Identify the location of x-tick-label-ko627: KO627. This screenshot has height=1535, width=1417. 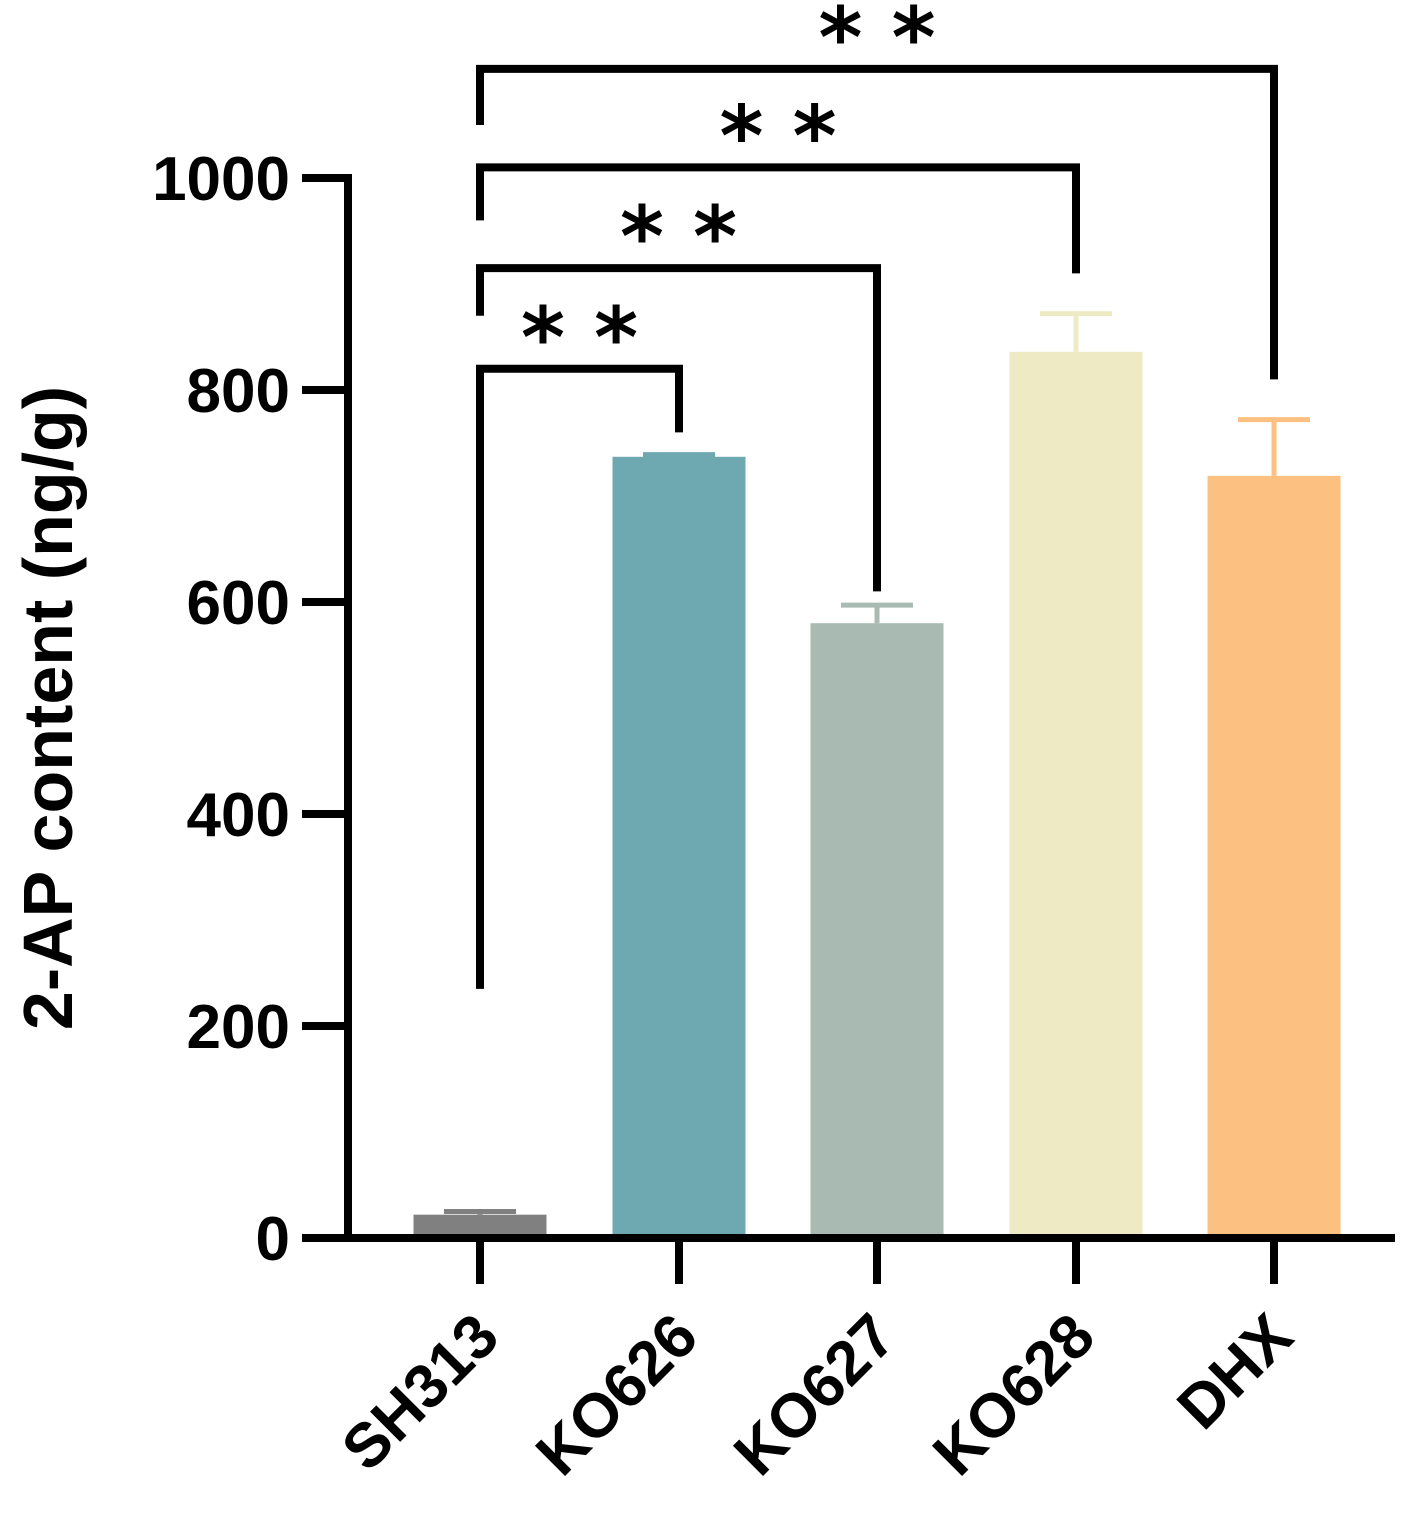
(815, 1395).